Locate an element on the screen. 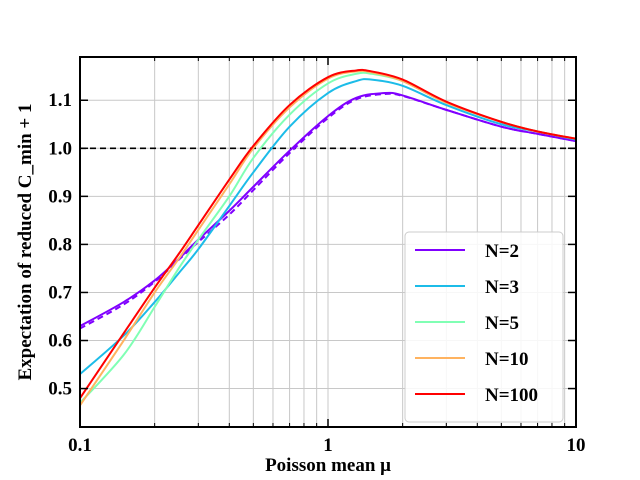 This screenshot has width=640, height=480. y-tick-label: 0.8 is located at coordinates (60, 244).